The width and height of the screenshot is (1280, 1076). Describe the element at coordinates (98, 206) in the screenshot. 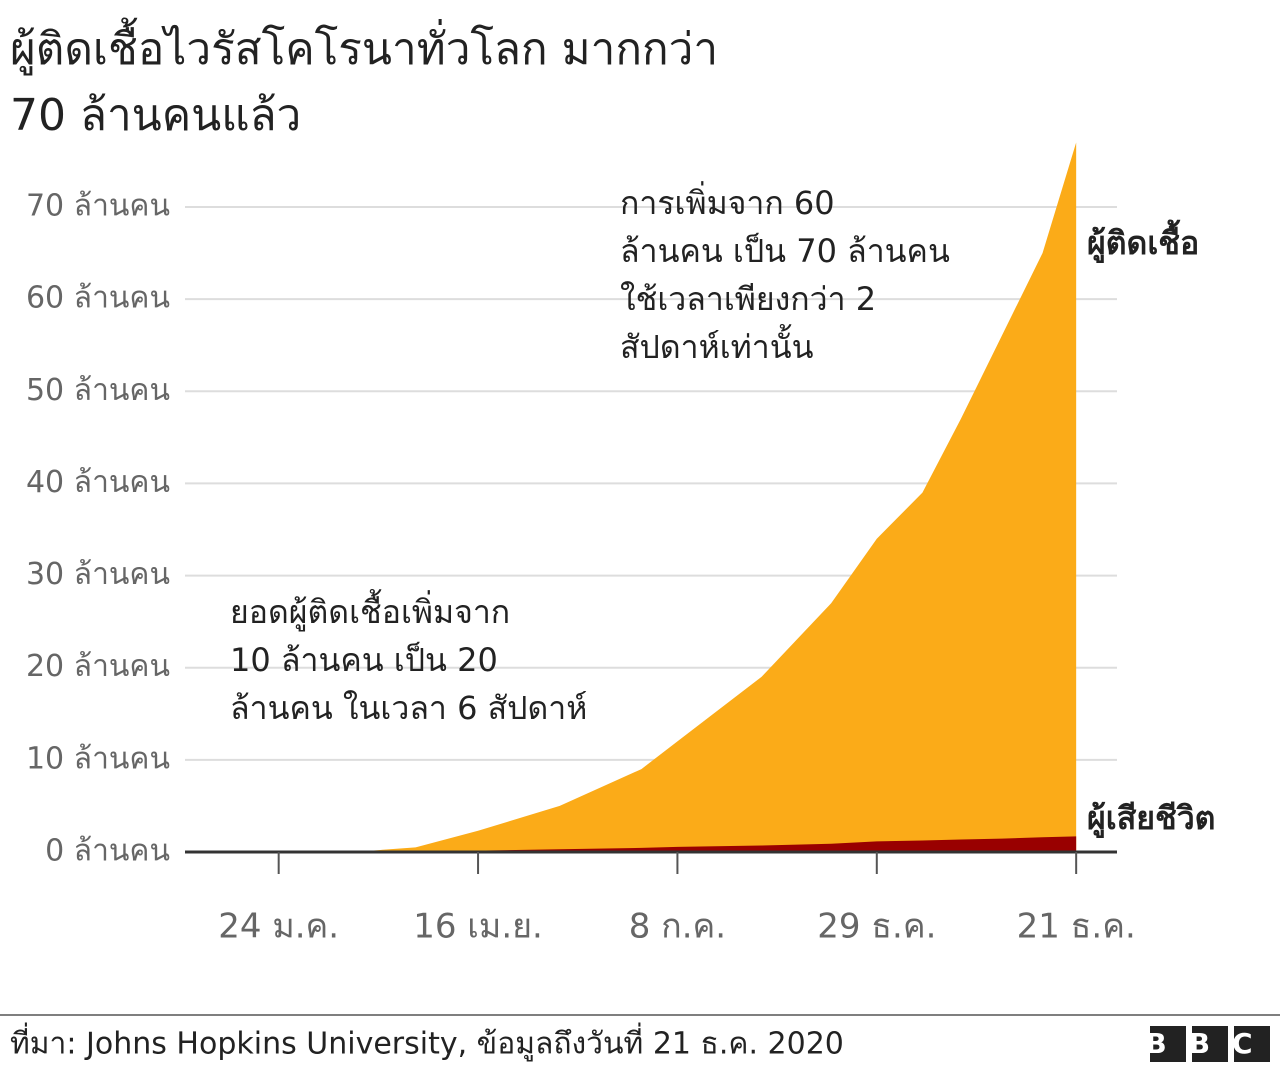

I see `y-tick-label: 70 ล้านคน` at that location.